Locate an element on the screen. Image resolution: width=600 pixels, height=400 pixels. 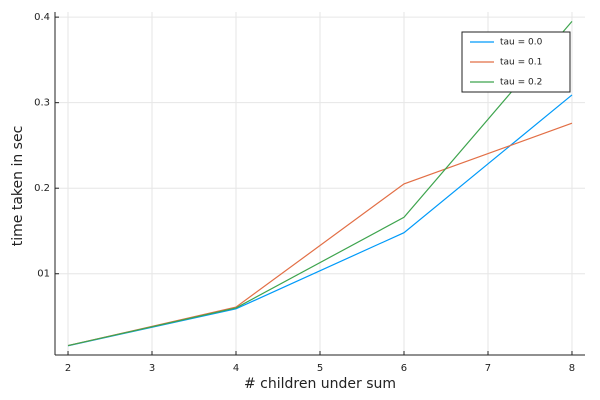
legend-label: tau = 0.2 is located at coordinates (521, 83).